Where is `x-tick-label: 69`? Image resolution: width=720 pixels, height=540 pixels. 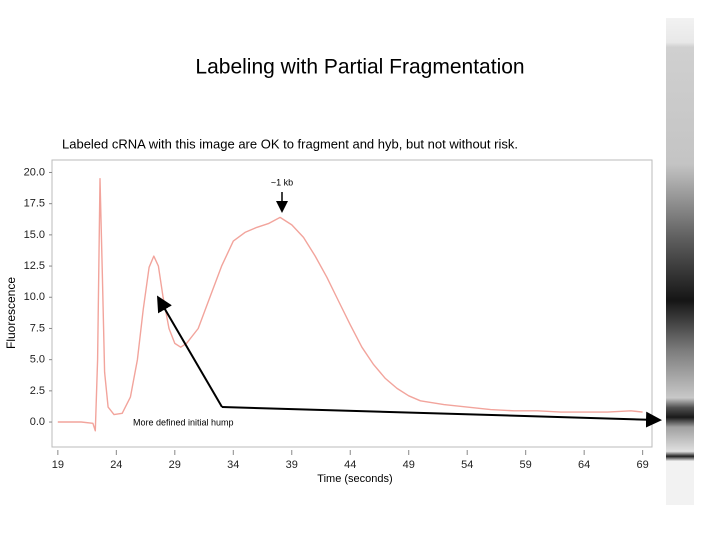
x-tick-label: 69 is located at coordinates (643, 465).